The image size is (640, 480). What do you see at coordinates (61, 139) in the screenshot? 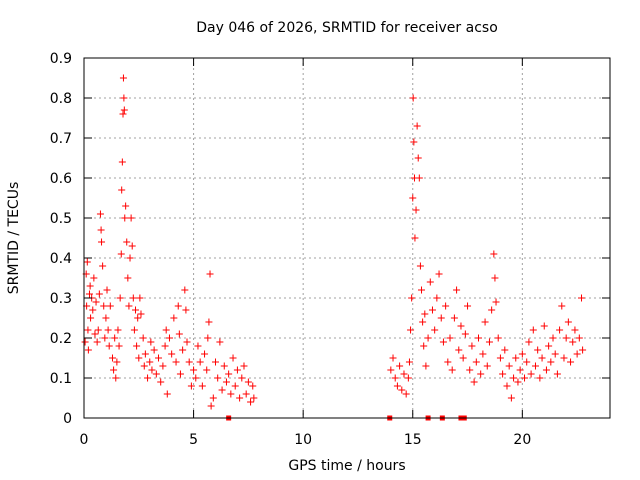
I see `y-tick-label: 0.7` at bounding box center [61, 139].